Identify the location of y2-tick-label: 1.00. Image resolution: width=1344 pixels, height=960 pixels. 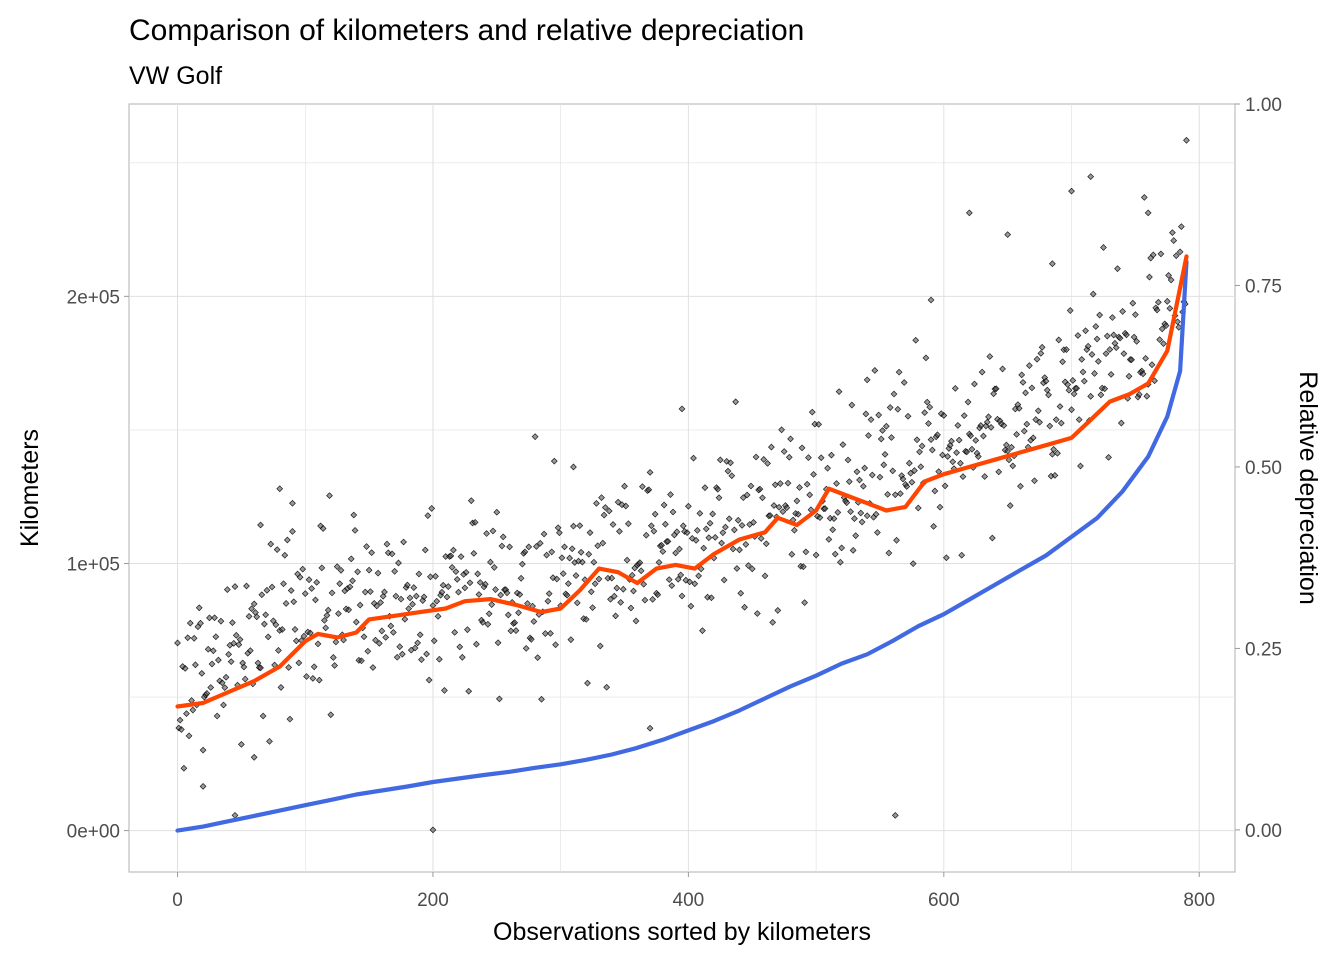
(1263, 105).